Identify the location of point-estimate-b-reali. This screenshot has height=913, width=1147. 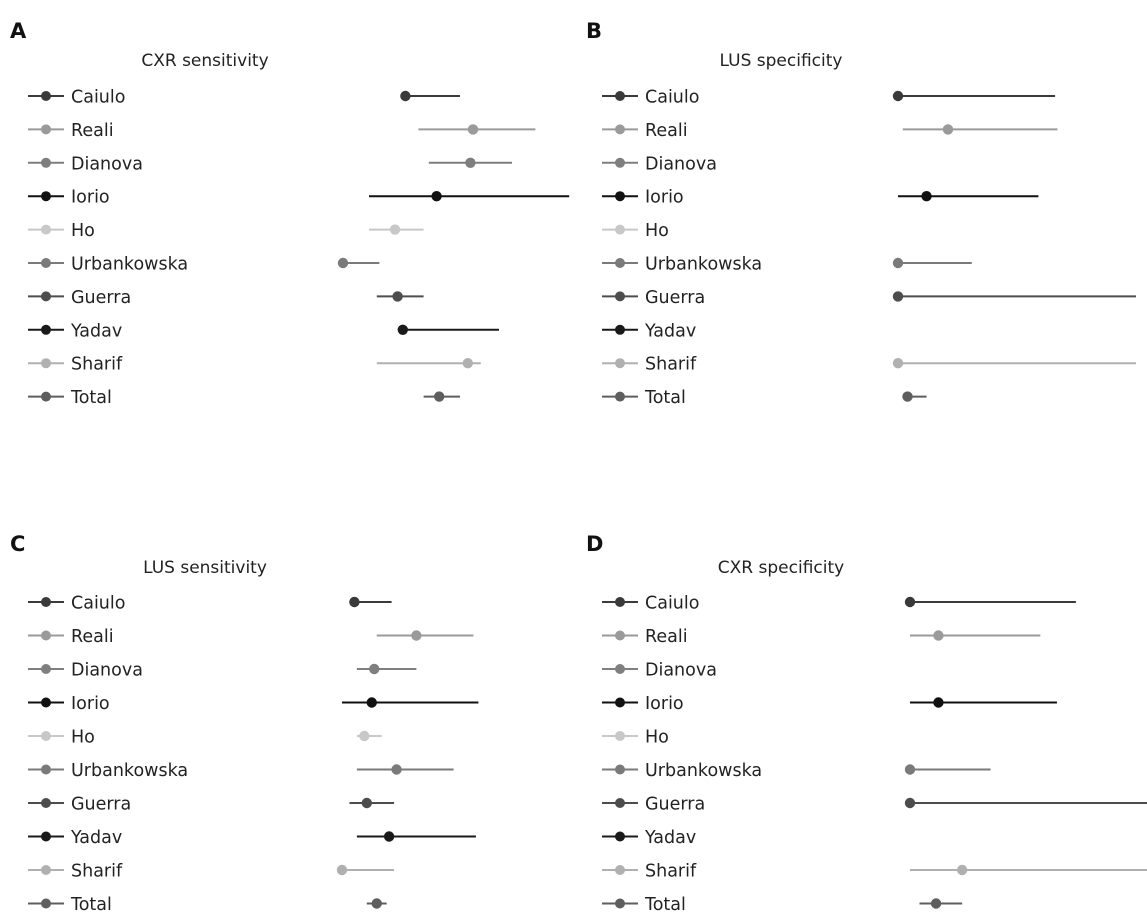
(948, 129).